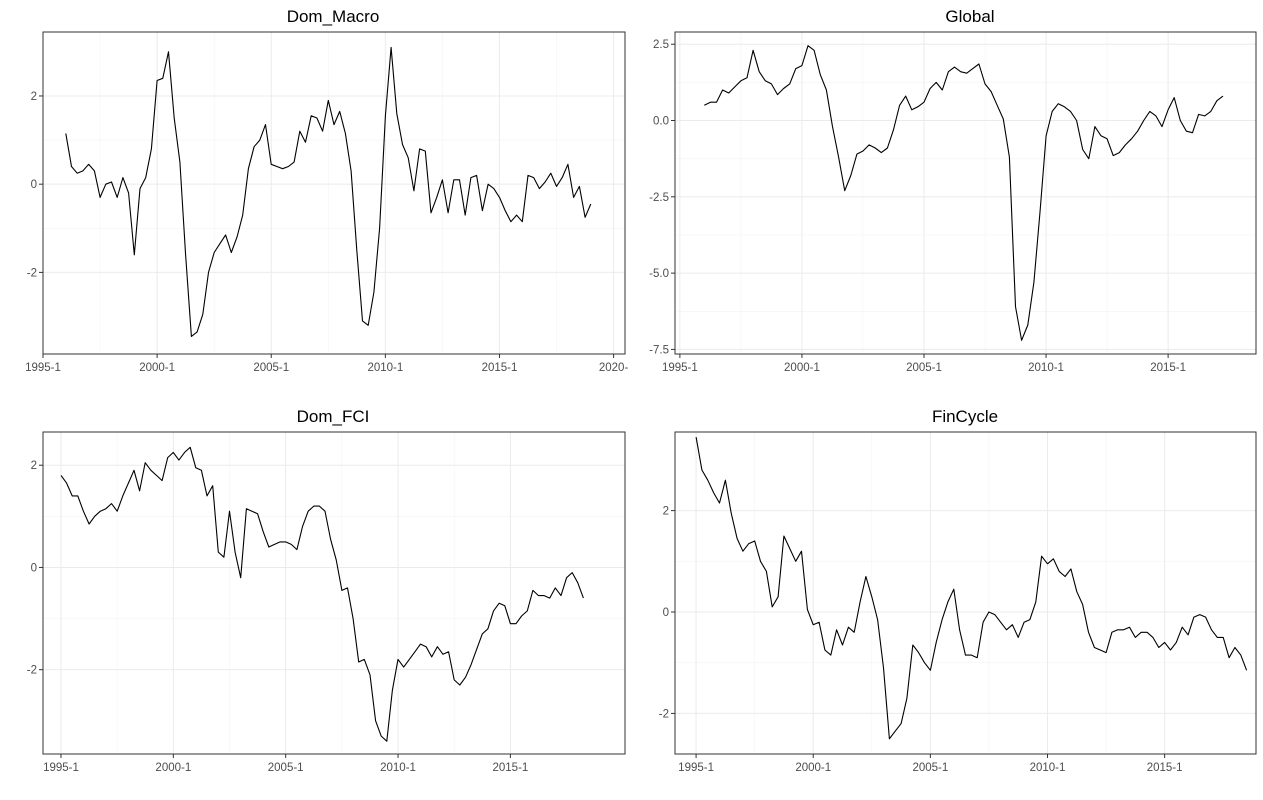  I want to click on y-tick-label: -5.0, so click(659, 274).